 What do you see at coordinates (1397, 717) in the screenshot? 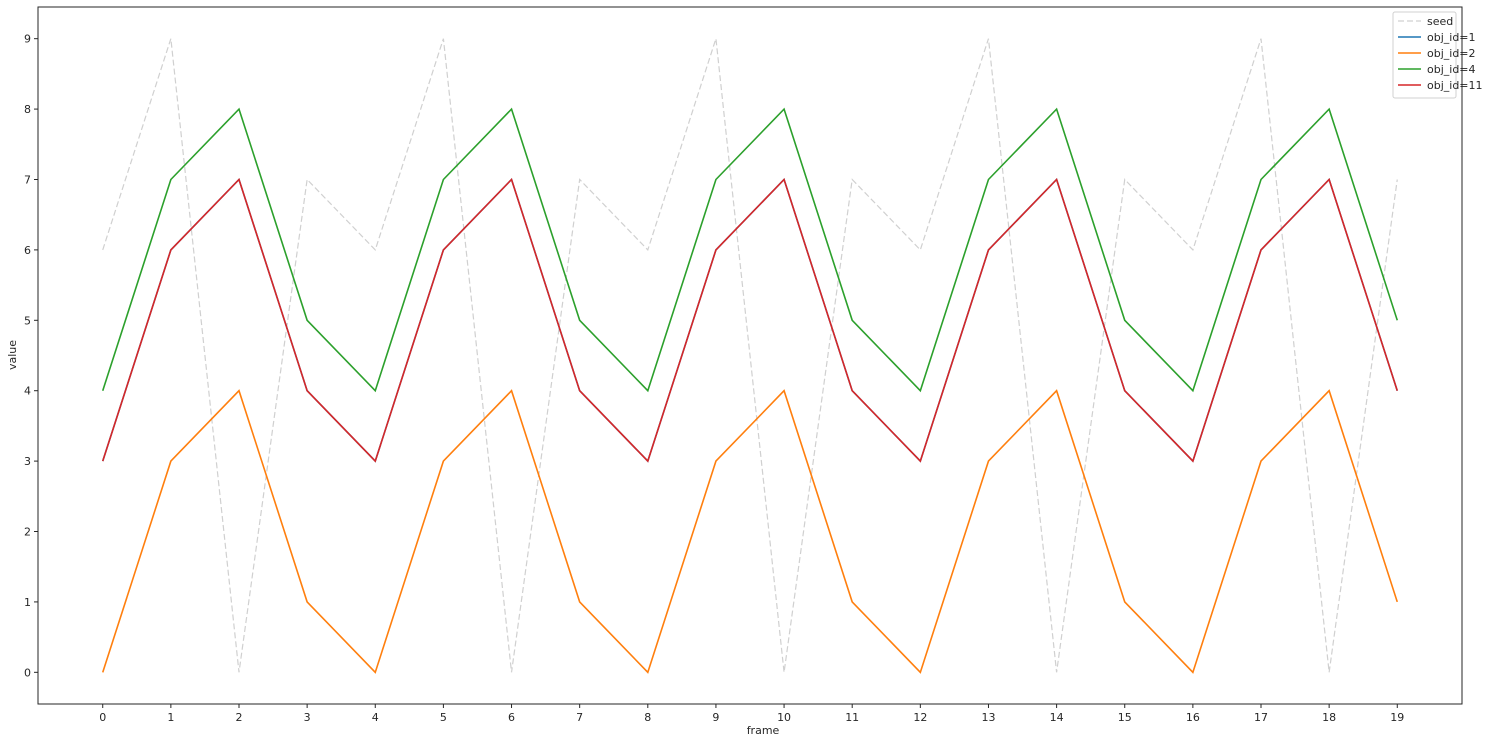
I see `x-tick-label: 19` at bounding box center [1397, 717].